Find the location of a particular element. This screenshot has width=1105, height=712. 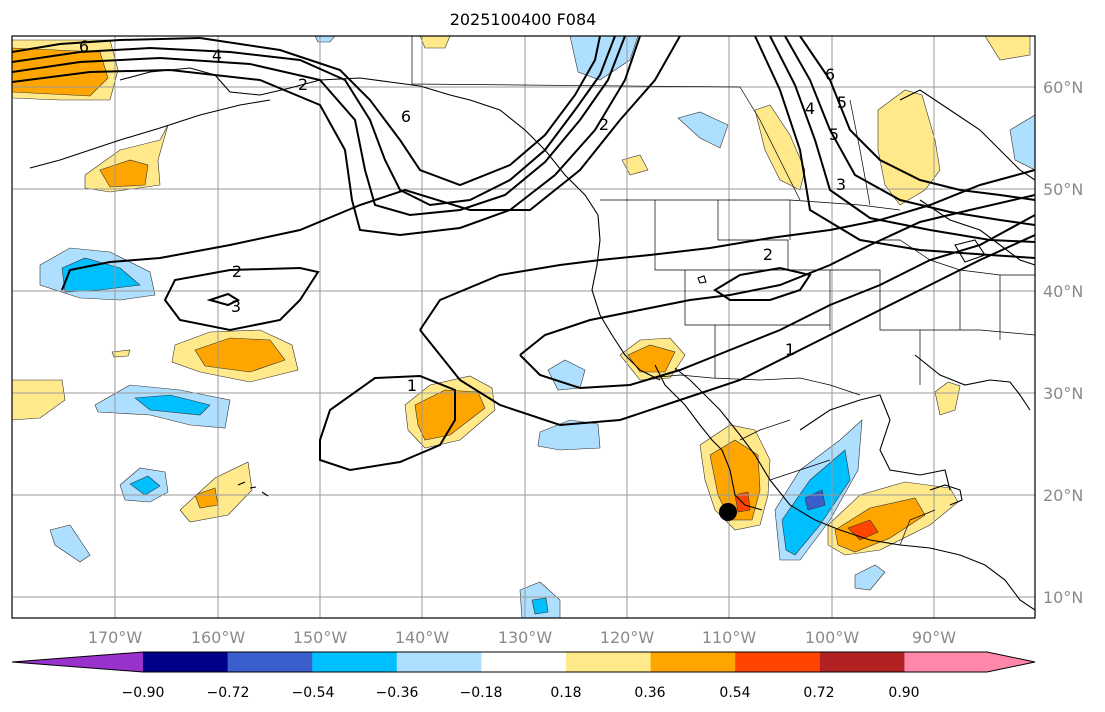

coast-aleutian is located at coordinates (150, 134).